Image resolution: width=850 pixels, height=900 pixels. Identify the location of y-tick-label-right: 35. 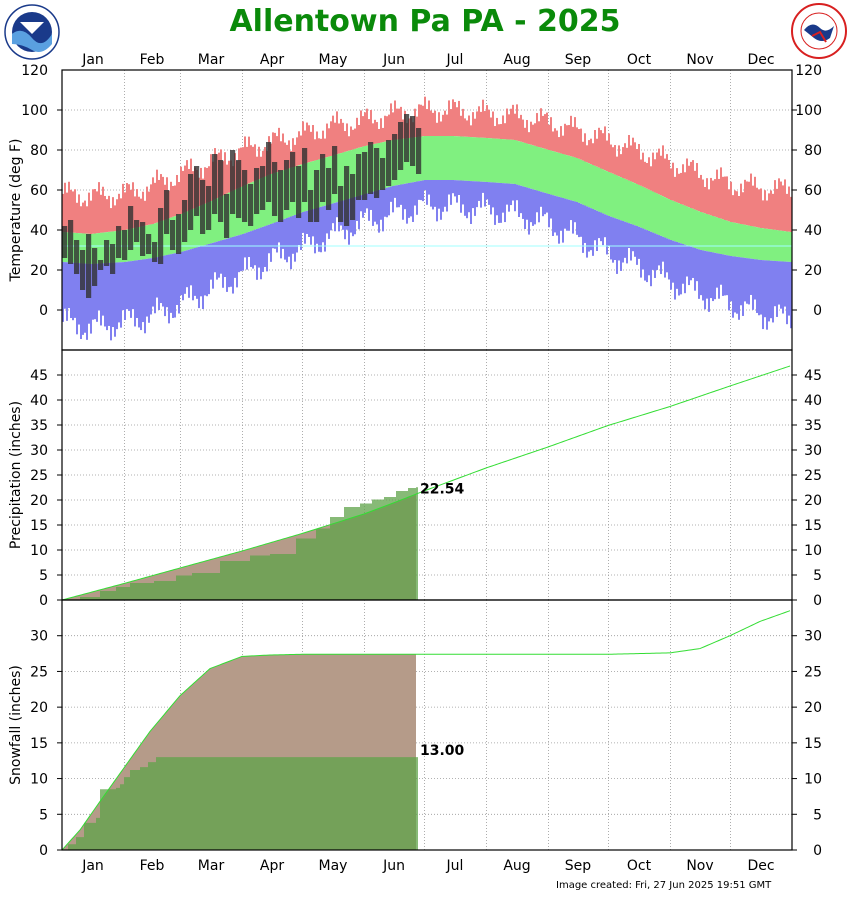
(813, 426).